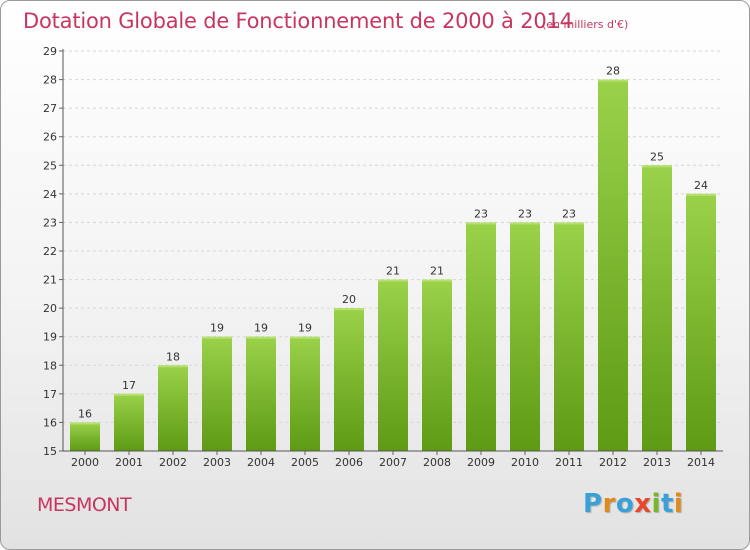 The height and width of the screenshot is (550, 750). Describe the element at coordinates (305, 462) in the screenshot. I see `x-tick-label: 2005` at that location.